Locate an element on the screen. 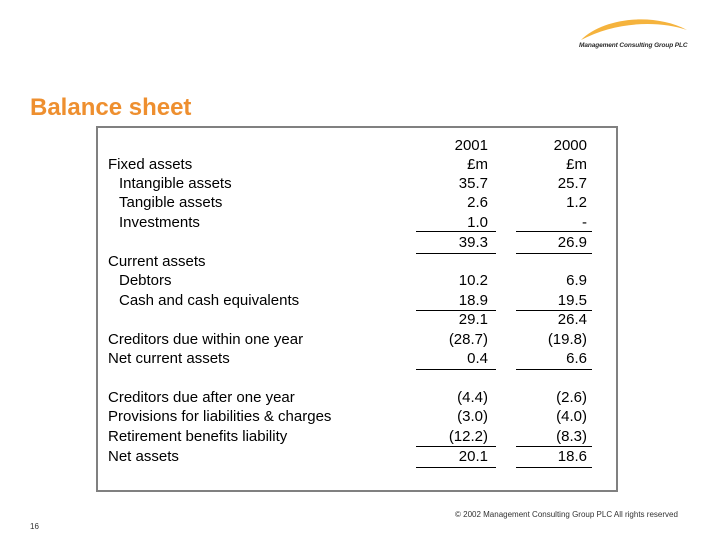  value-2000: 6.9 is located at coordinates (576, 280).